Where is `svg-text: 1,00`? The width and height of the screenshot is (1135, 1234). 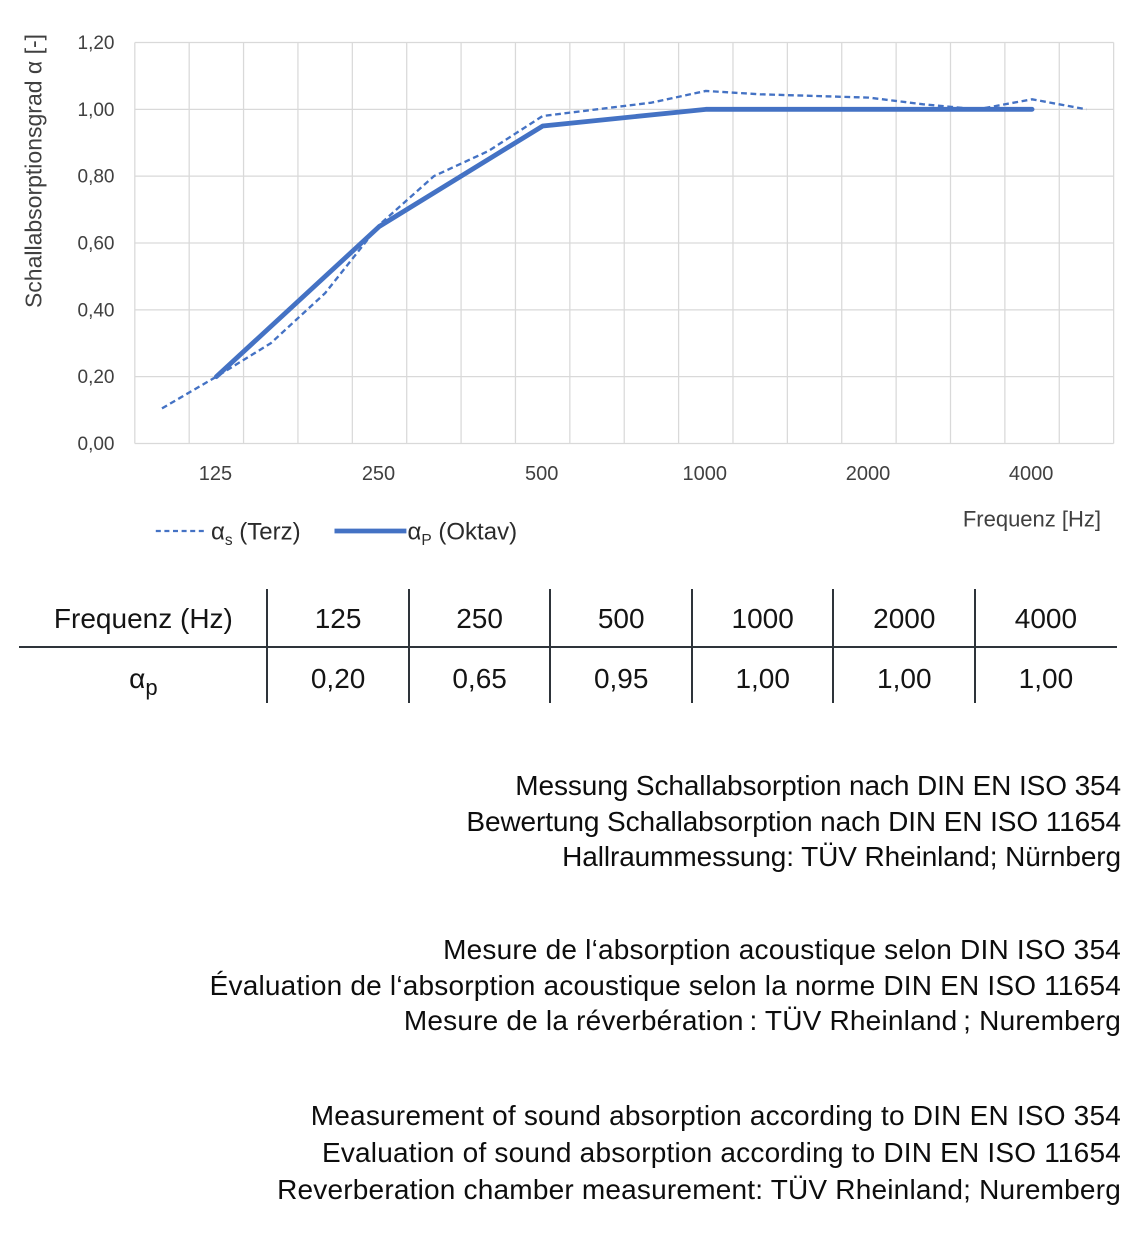 svg-text: 1,00 is located at coordinates (96, 110).